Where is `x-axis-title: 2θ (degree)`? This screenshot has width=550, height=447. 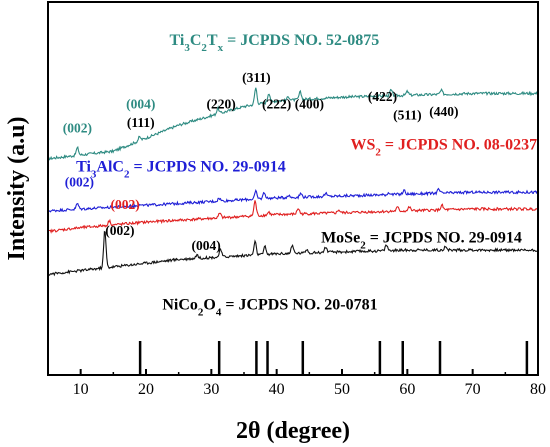
x-axis-title: 2θ (degree) is located at coordinates (293, 431).